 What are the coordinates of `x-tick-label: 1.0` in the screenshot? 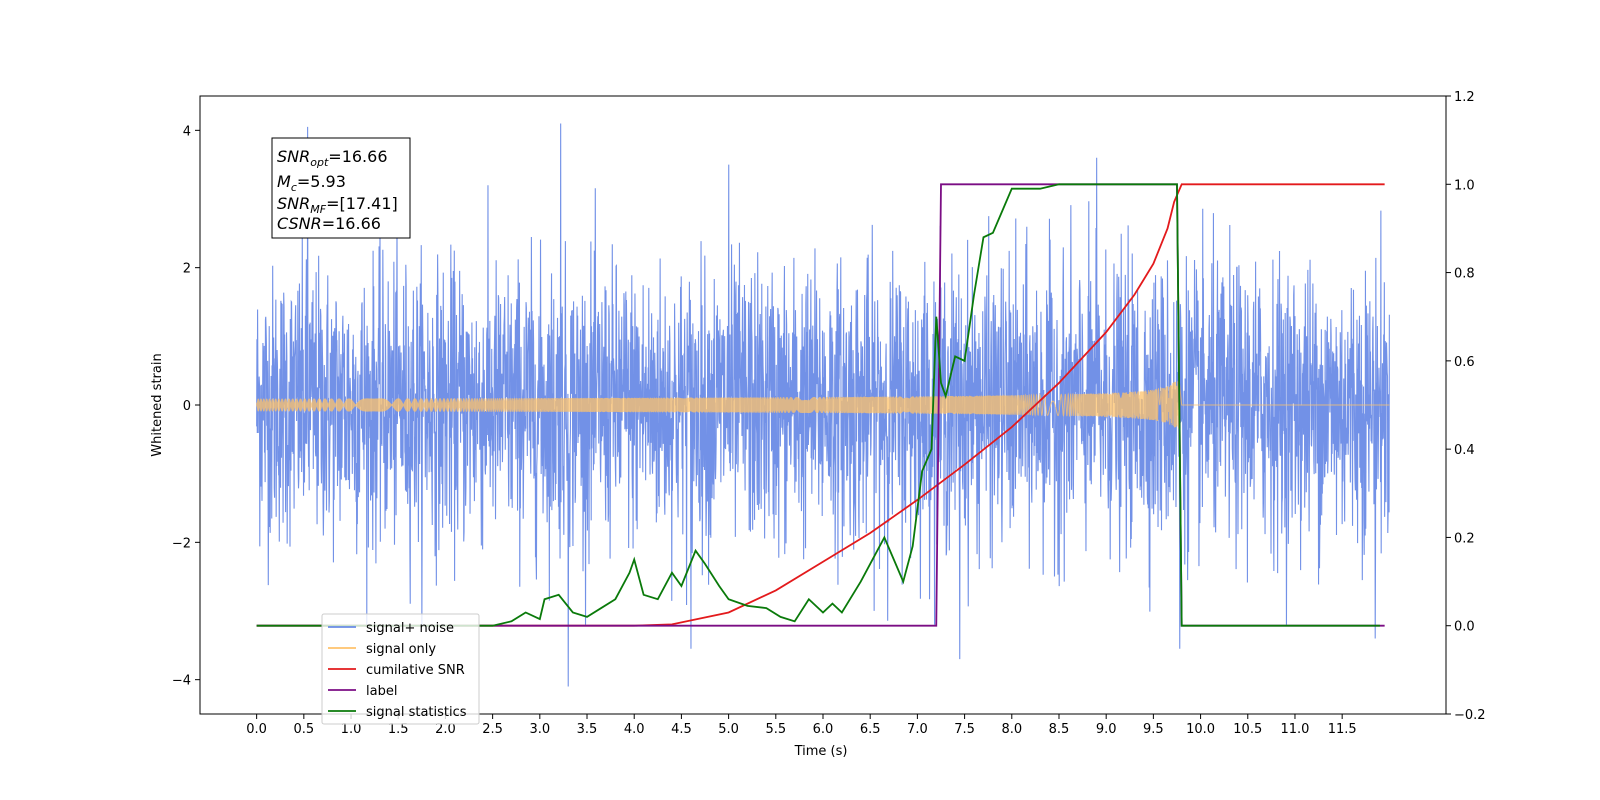 It's located at (351, 729).